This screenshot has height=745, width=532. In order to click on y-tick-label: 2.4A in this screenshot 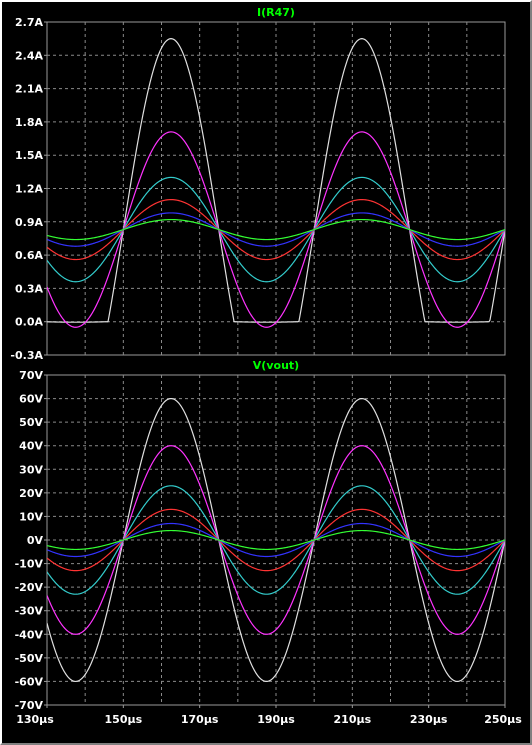, I will do `click(29, 55)`.